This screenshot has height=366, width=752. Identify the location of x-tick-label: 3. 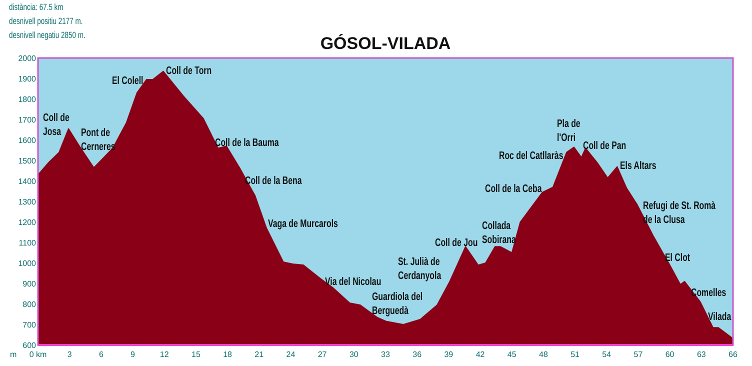
(69, 354).